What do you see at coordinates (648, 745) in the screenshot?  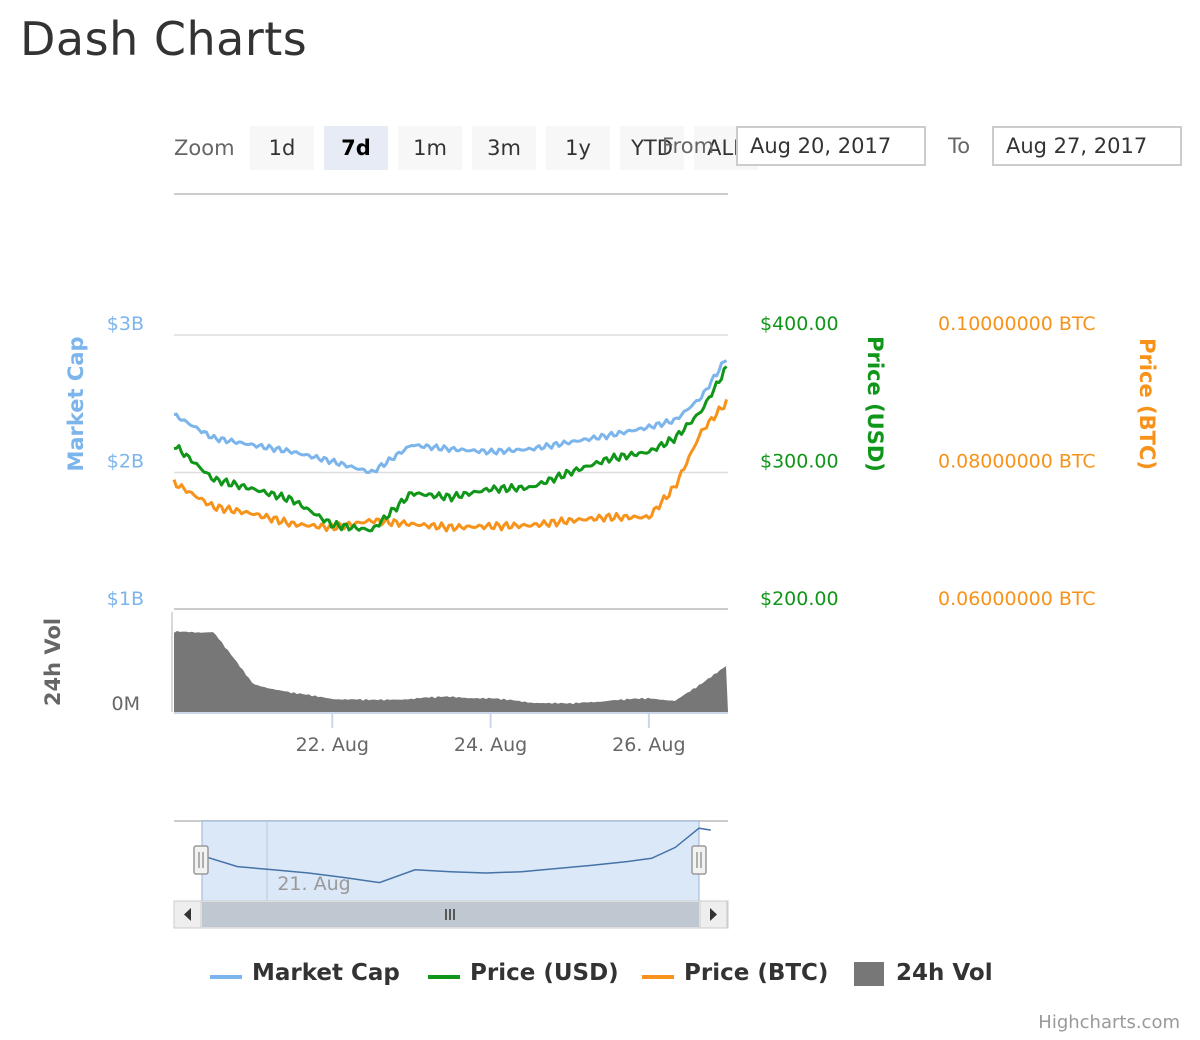 I see `x-tick-label: 26. Aug` at bounding box center [648, 745].